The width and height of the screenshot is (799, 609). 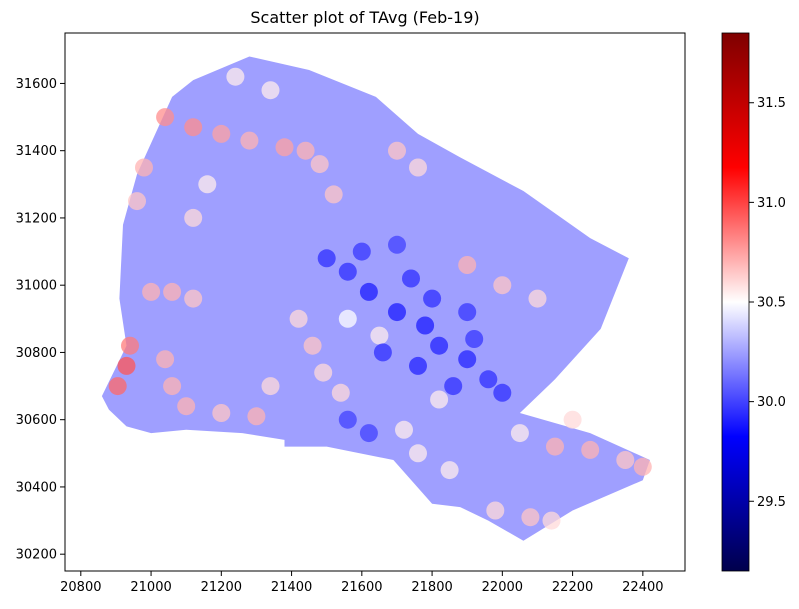 I want to click on x-tick-label: 21400, so click(x=291, y=587).